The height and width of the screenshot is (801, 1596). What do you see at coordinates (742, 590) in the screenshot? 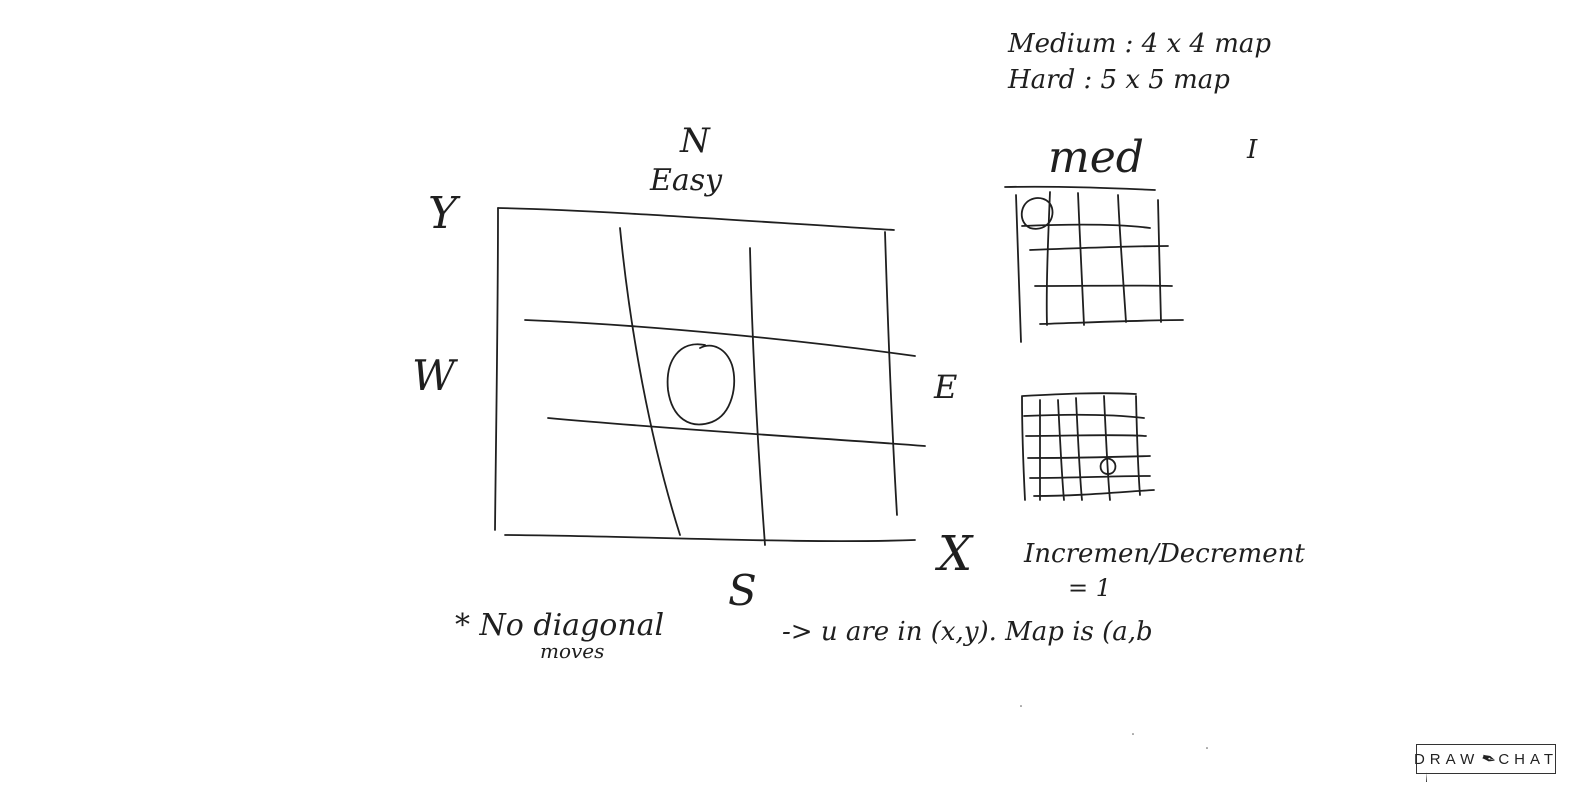
I see `south-label: S` at bounding box center [742, 590].